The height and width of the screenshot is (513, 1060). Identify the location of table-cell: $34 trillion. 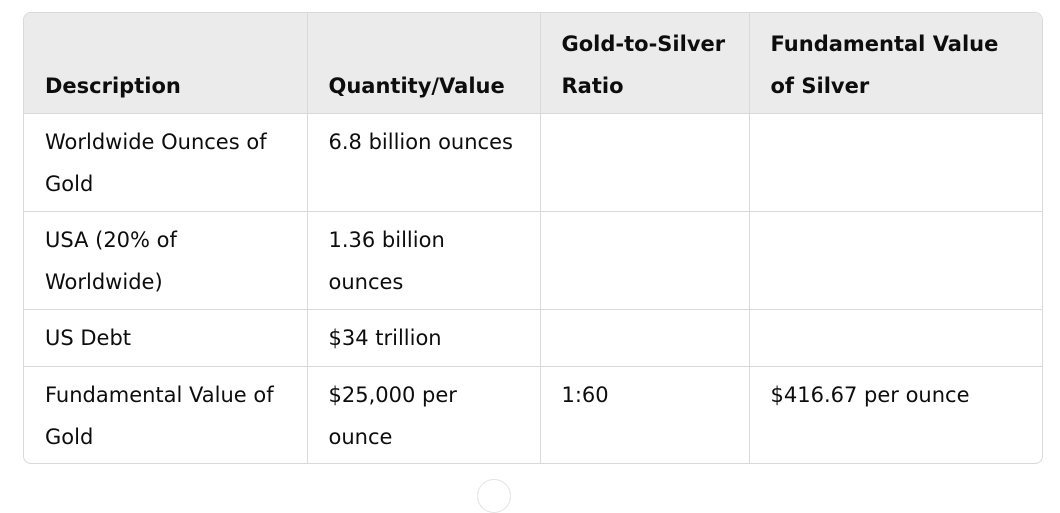
(424, 338).